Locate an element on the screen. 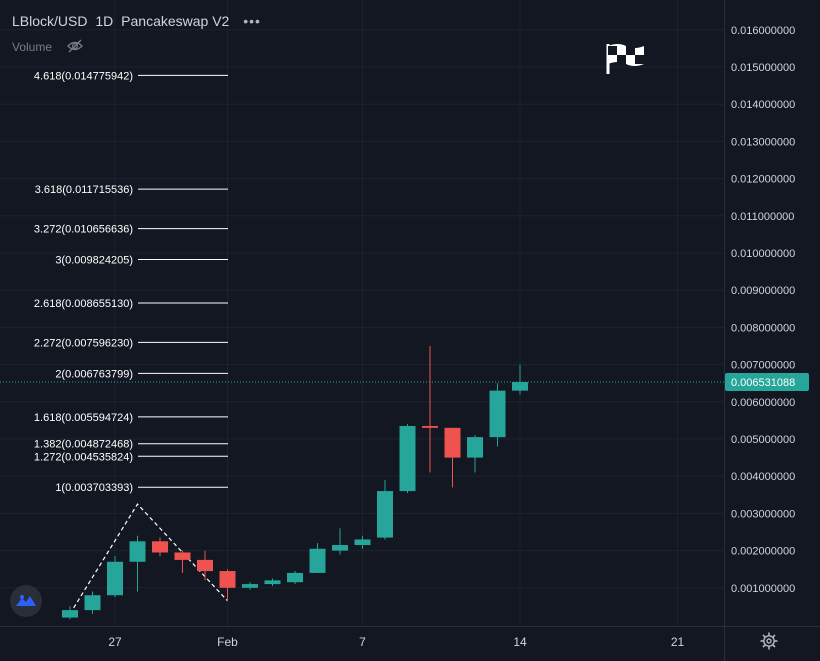  y-axis-tick-label: 0.003000000 is located at coordinates (763, 514).